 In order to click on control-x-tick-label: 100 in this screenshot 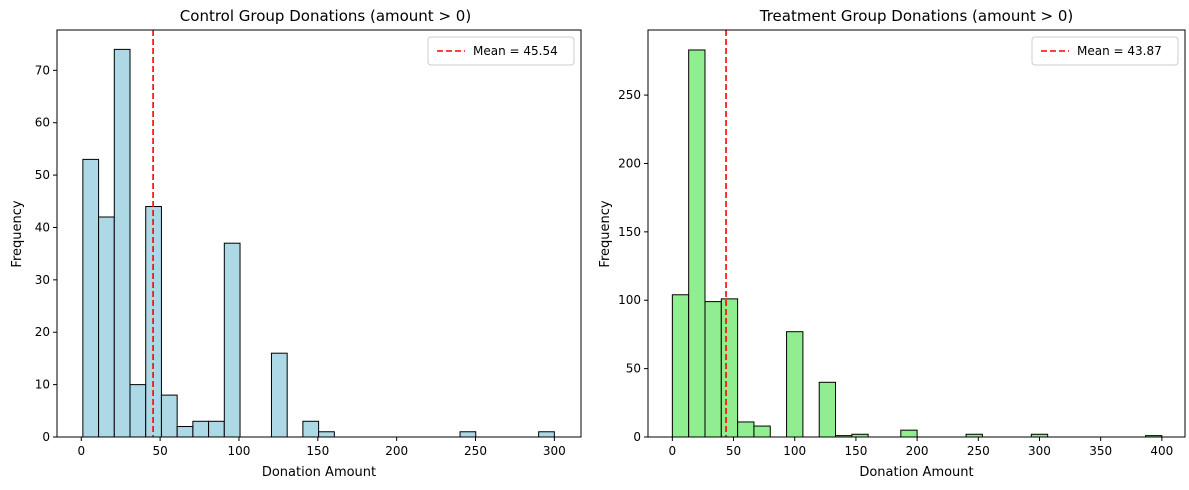, I will do `click(239, 451)`.